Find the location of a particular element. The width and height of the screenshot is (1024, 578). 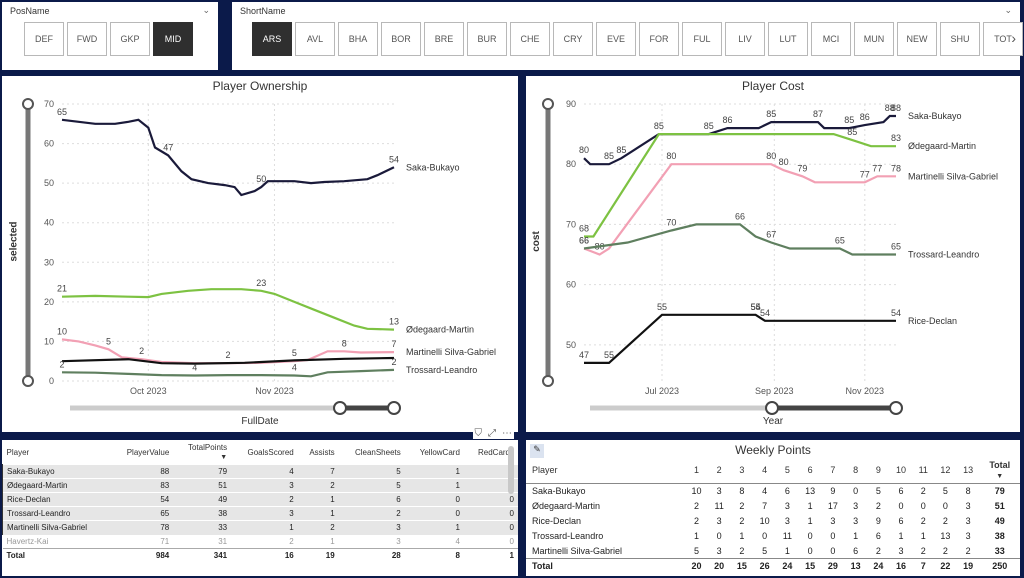

column-header: 5 is located at coordinates (787, 470).